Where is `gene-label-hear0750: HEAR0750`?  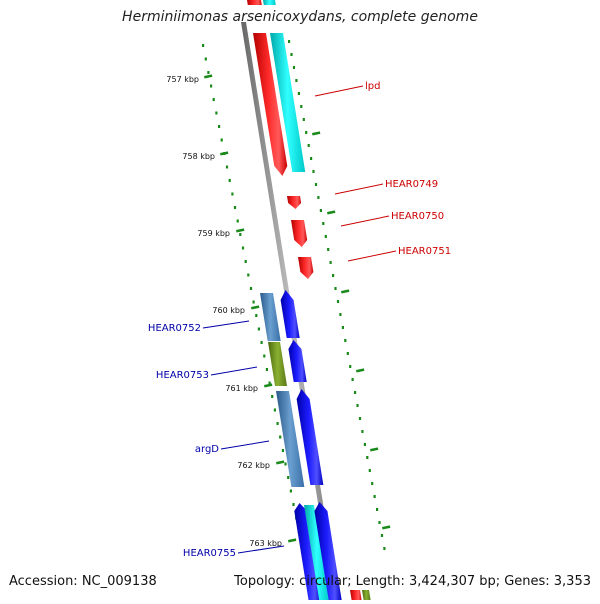
gene-label-hear0750: HEAR0750 is located at coordinates (417, 216).